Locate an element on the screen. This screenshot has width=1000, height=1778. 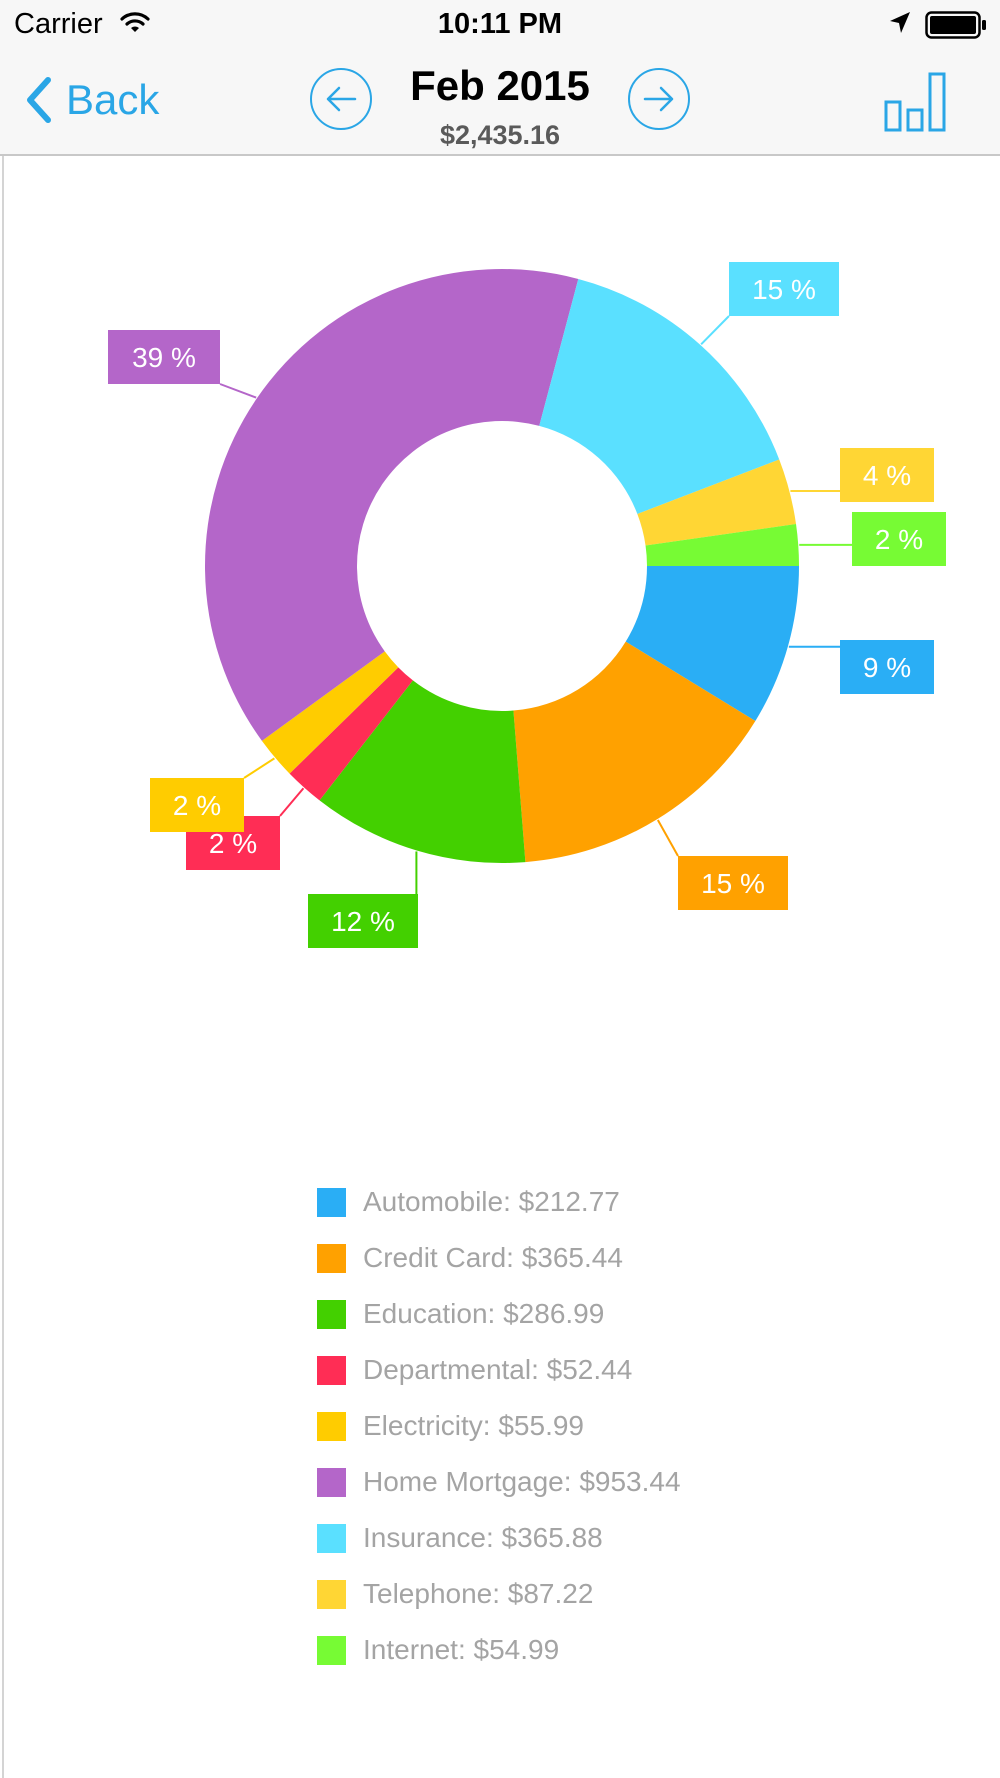
legend-item: Departmental: $52.44 is located at coordinates (499, 1370).